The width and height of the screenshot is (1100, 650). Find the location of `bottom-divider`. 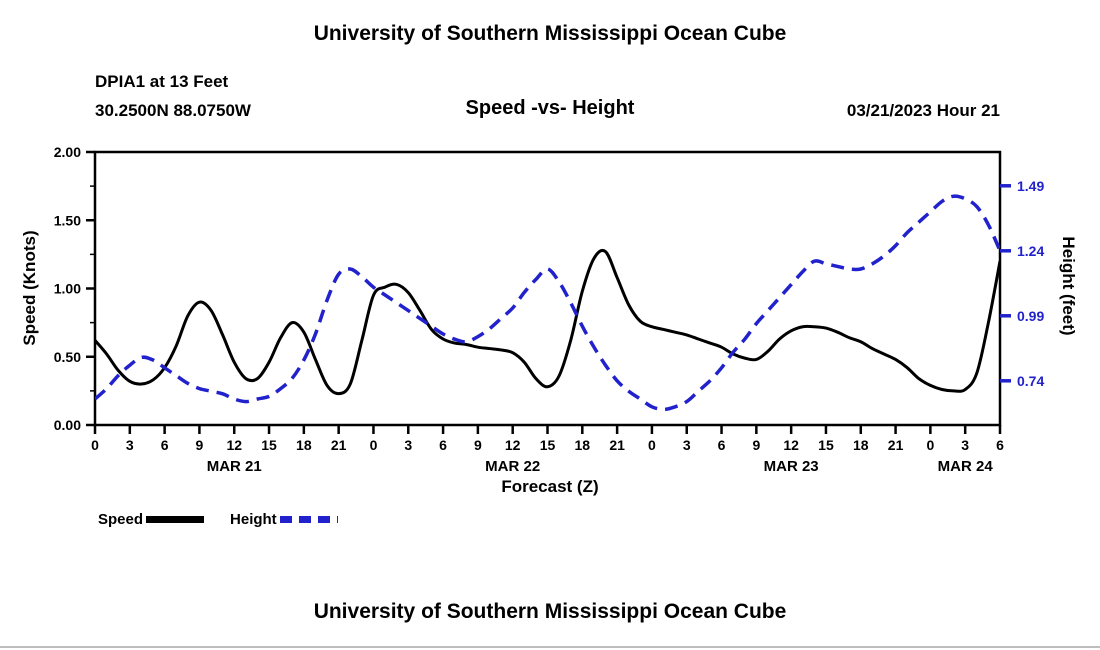

bottom-divider is located at coordinates (550, 647).